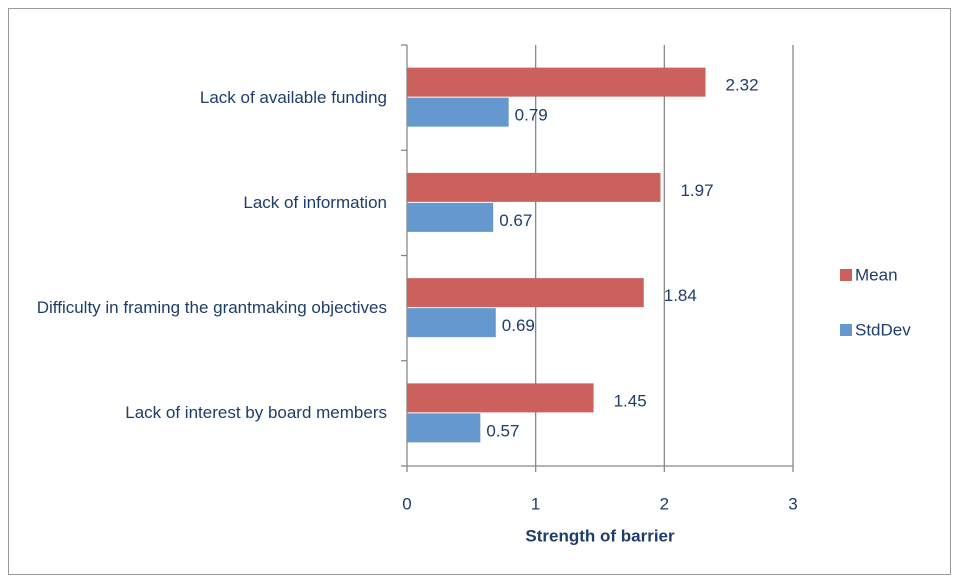  I want to click on data-label: 1.45, so click(630, 400).